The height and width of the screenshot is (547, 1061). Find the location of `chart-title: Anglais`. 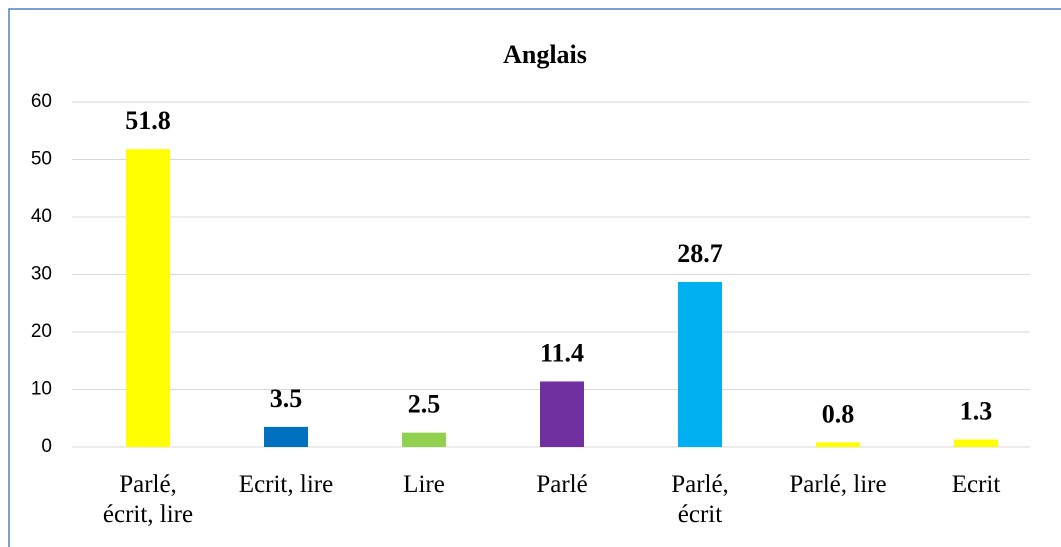

chart-title: Anglais is located at coordinates (545, 54).